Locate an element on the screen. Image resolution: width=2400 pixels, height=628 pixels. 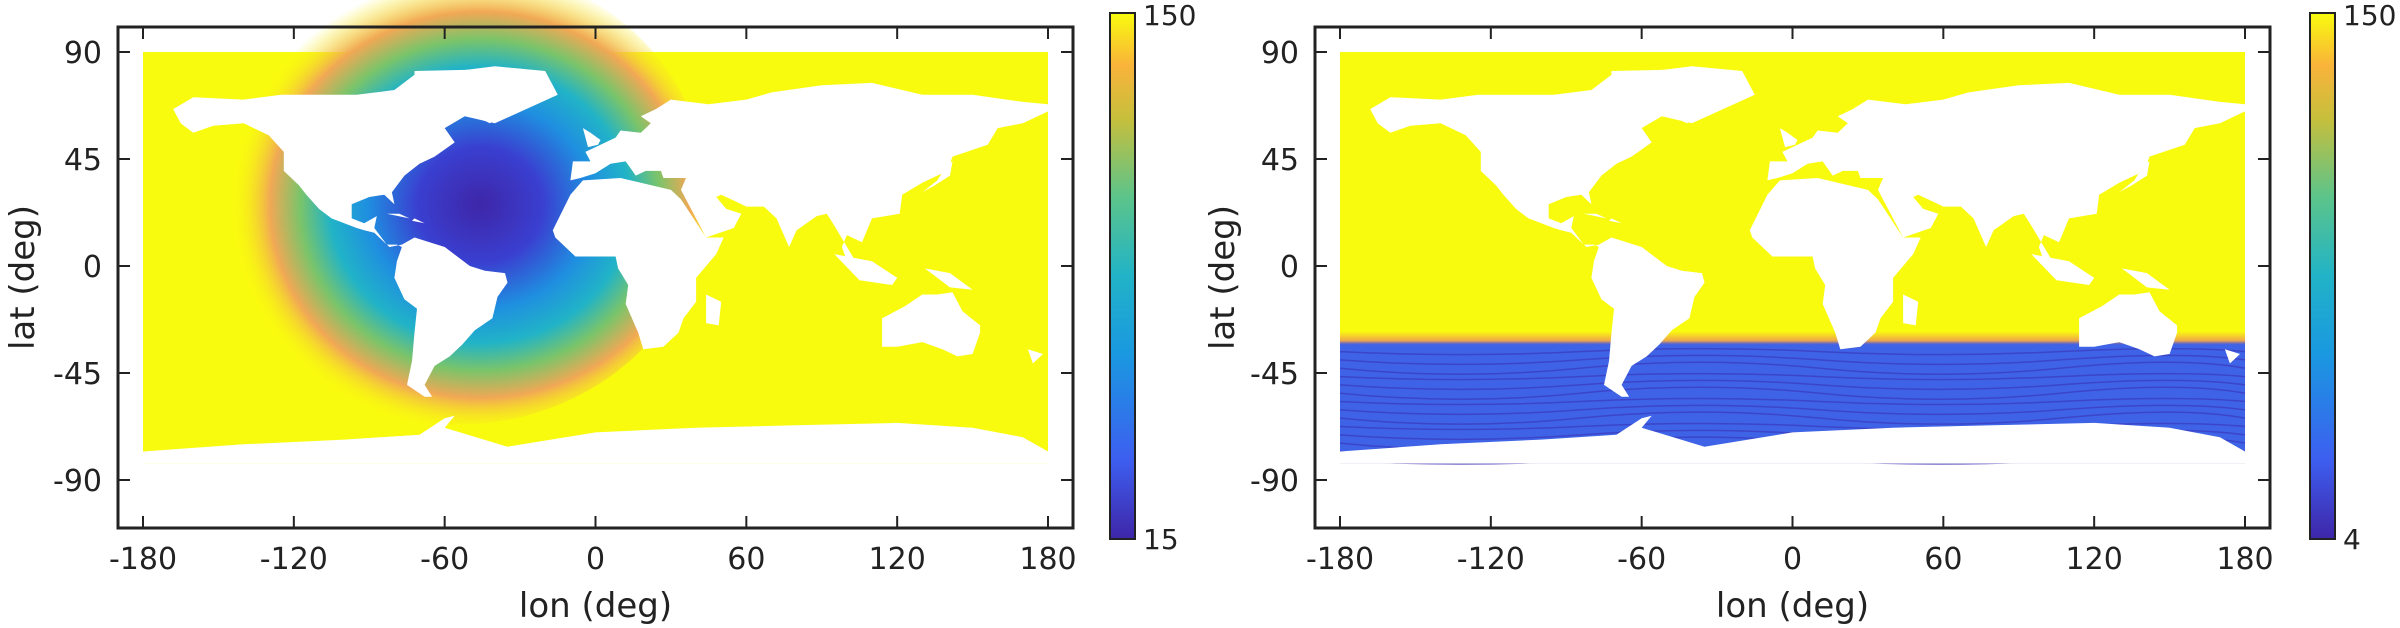
transition-band is located at coordinates (1792, 338).